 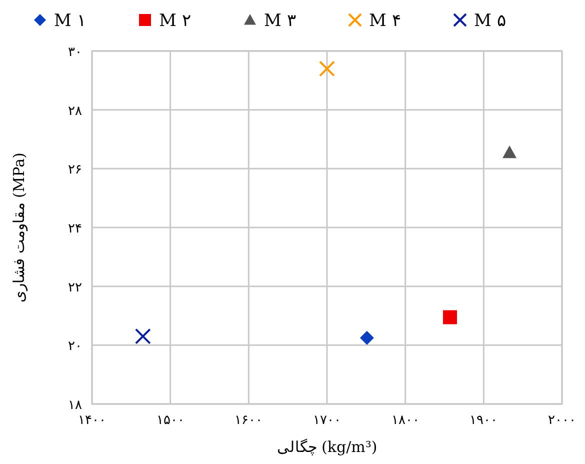 I want to click on legend-label: M ۴, so click(x=385, y=21).